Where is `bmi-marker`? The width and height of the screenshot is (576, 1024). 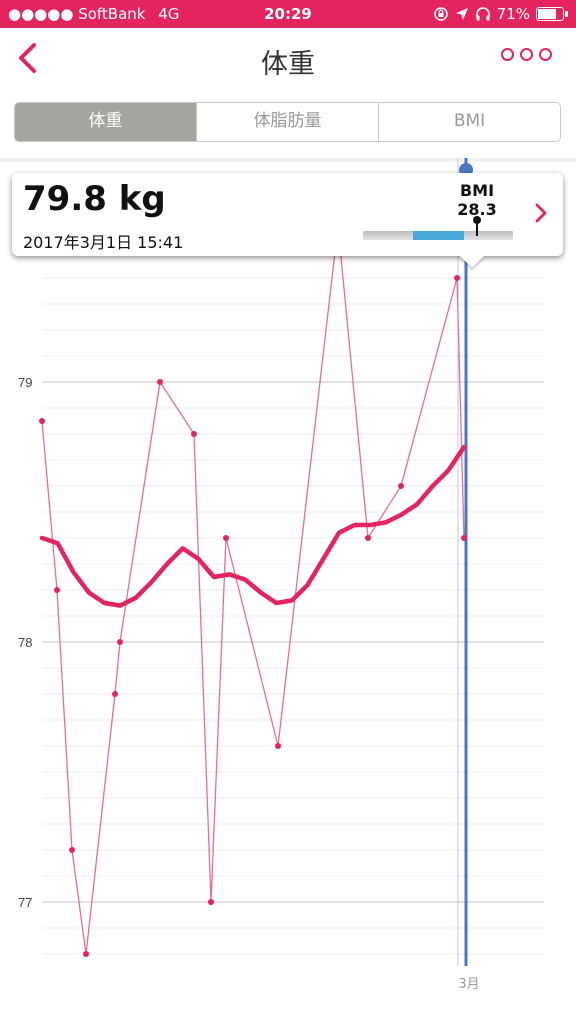
bmi-marker is located at coordinates (477, 226).